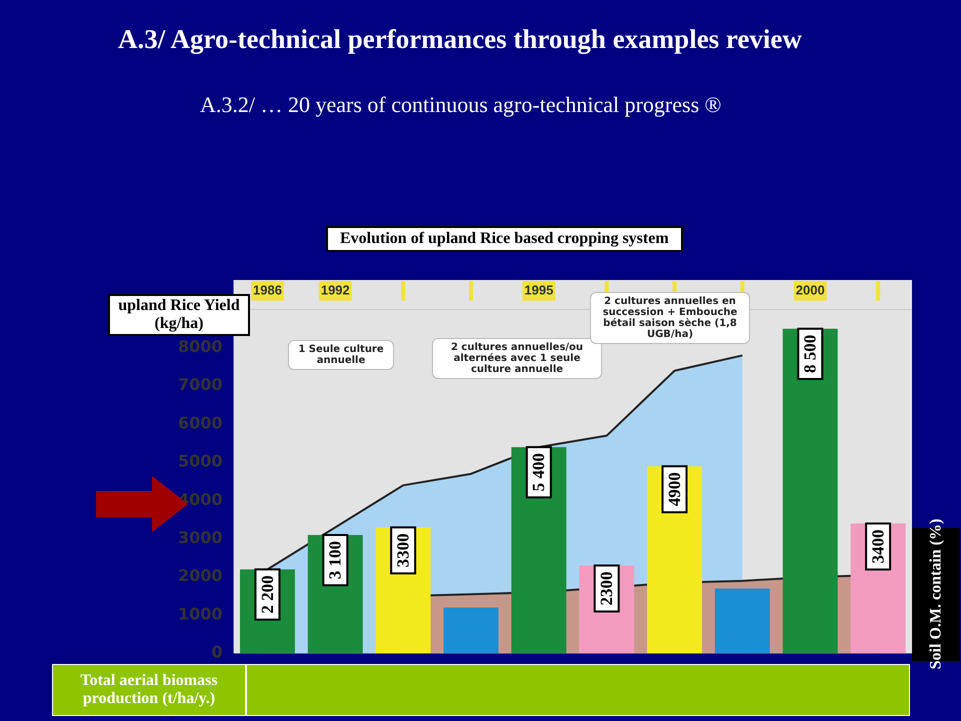 This screenshot has width=961, height=721. What do you see at coordinates (670, 318) in the screenshot?
I see `callout-box: 2 cultures annuelles en succession + Embouche bétail saison sèche (1,8 UGB/ha)` at bounding box center [670, 318].